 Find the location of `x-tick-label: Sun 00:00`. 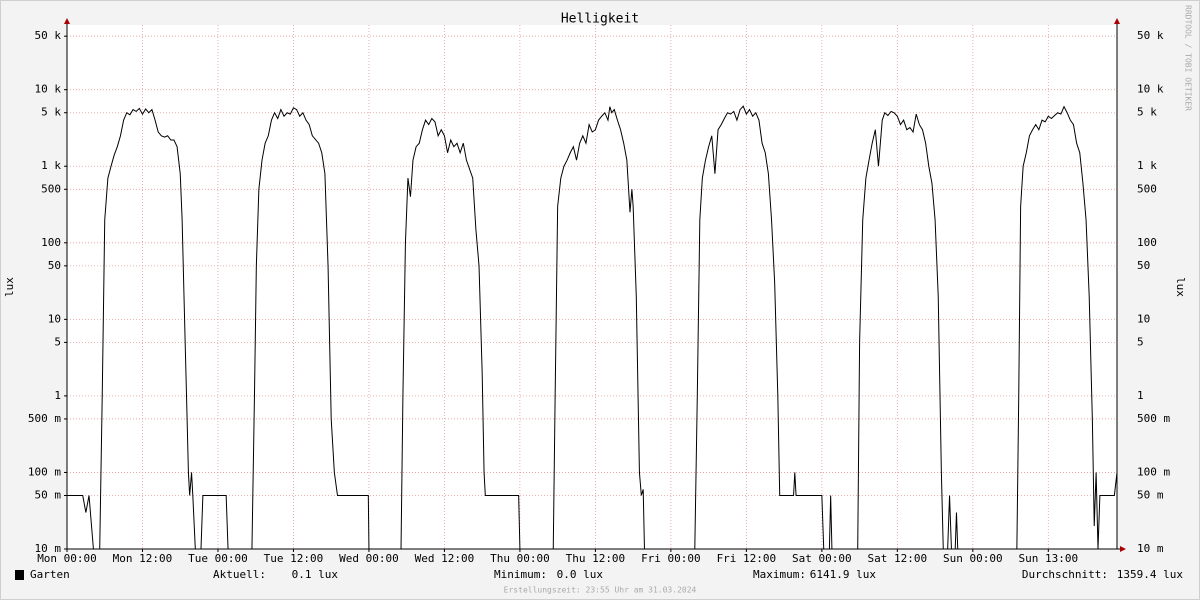

x-tick-label: Sun 00:00 is located at coordinates (973, 558).